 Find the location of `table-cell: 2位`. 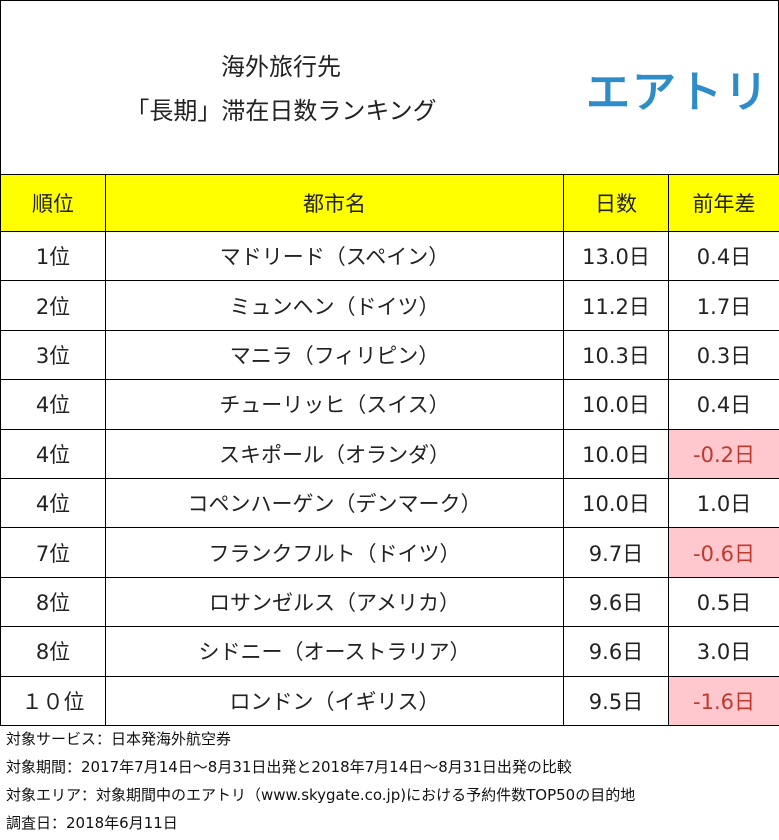

table-cell: 2位 is located at coordinates (53, 305).